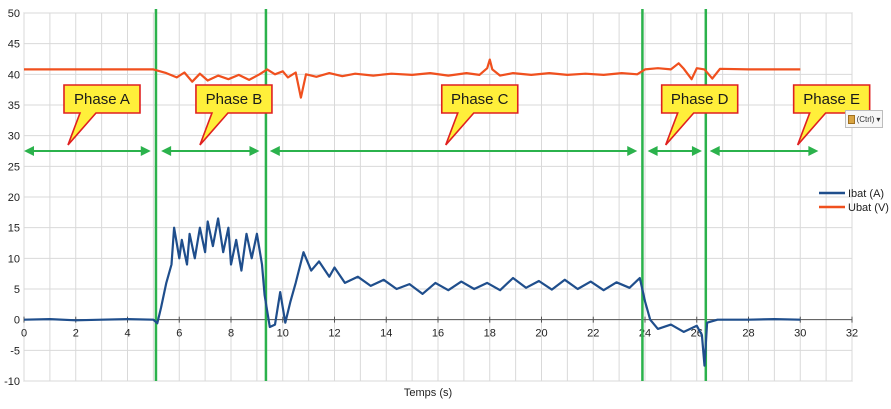 The image size is (891, 409). What do you see at coordinates (490, 334) in the screenshot?
I see `x-tick-label: 18` at bounding box center [490, 334].